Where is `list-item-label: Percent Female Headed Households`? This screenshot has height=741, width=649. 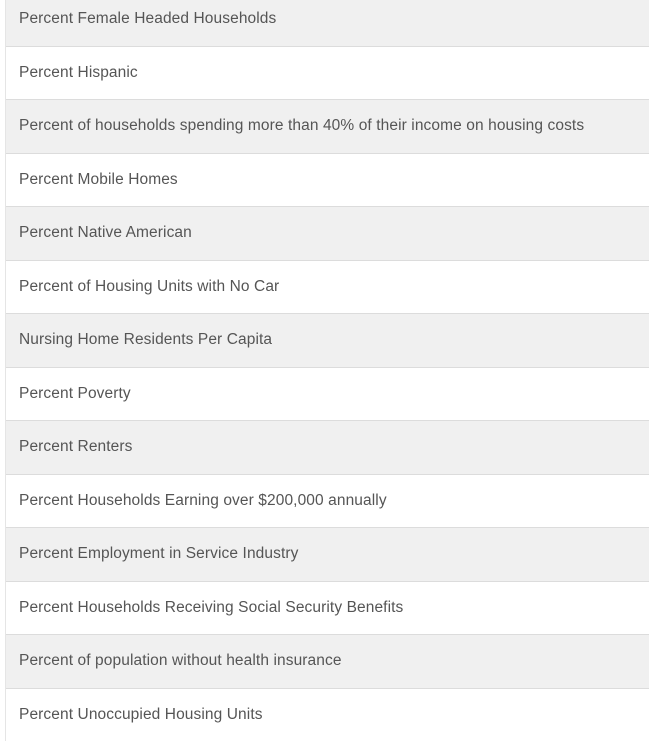
list-item-label: Percent Female Headed Households is located at coordinates (148, 19).